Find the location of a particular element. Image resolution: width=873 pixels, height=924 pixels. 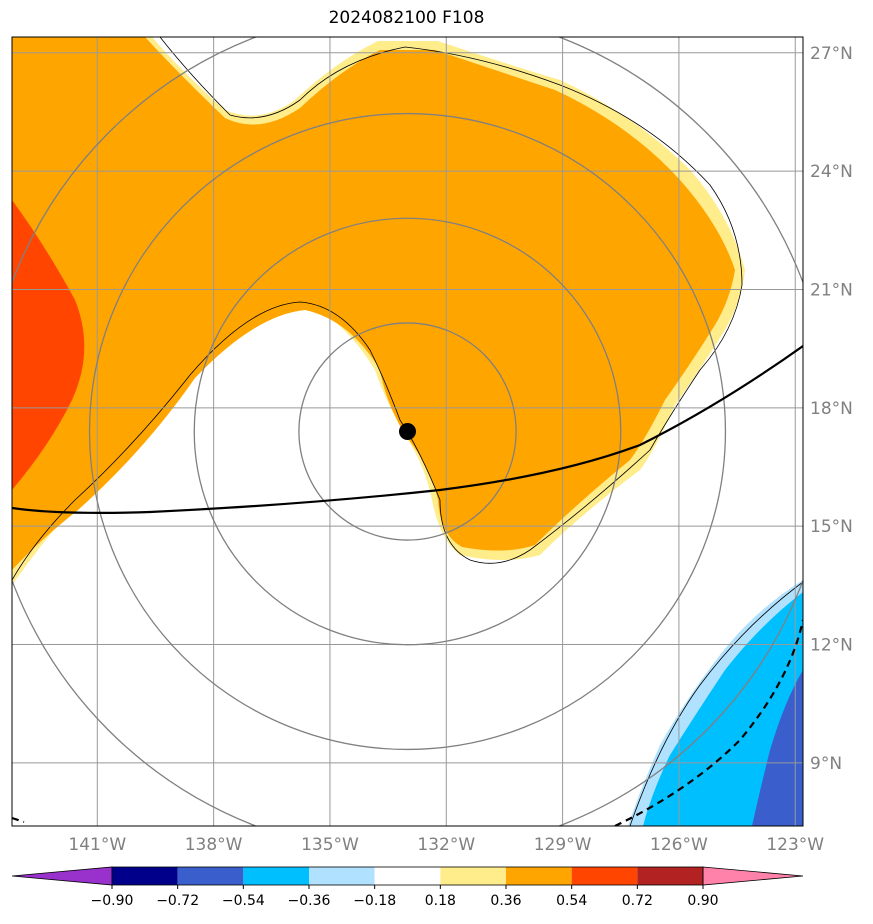

field-blue is located at coordinates (723, 709).